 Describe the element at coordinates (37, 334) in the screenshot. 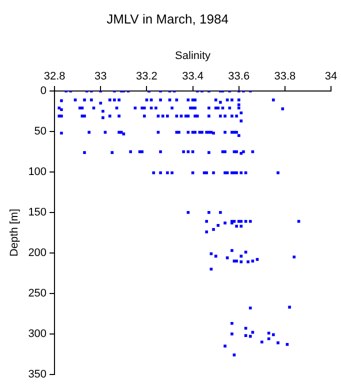

I see `y-tick-label: 300` at that location.